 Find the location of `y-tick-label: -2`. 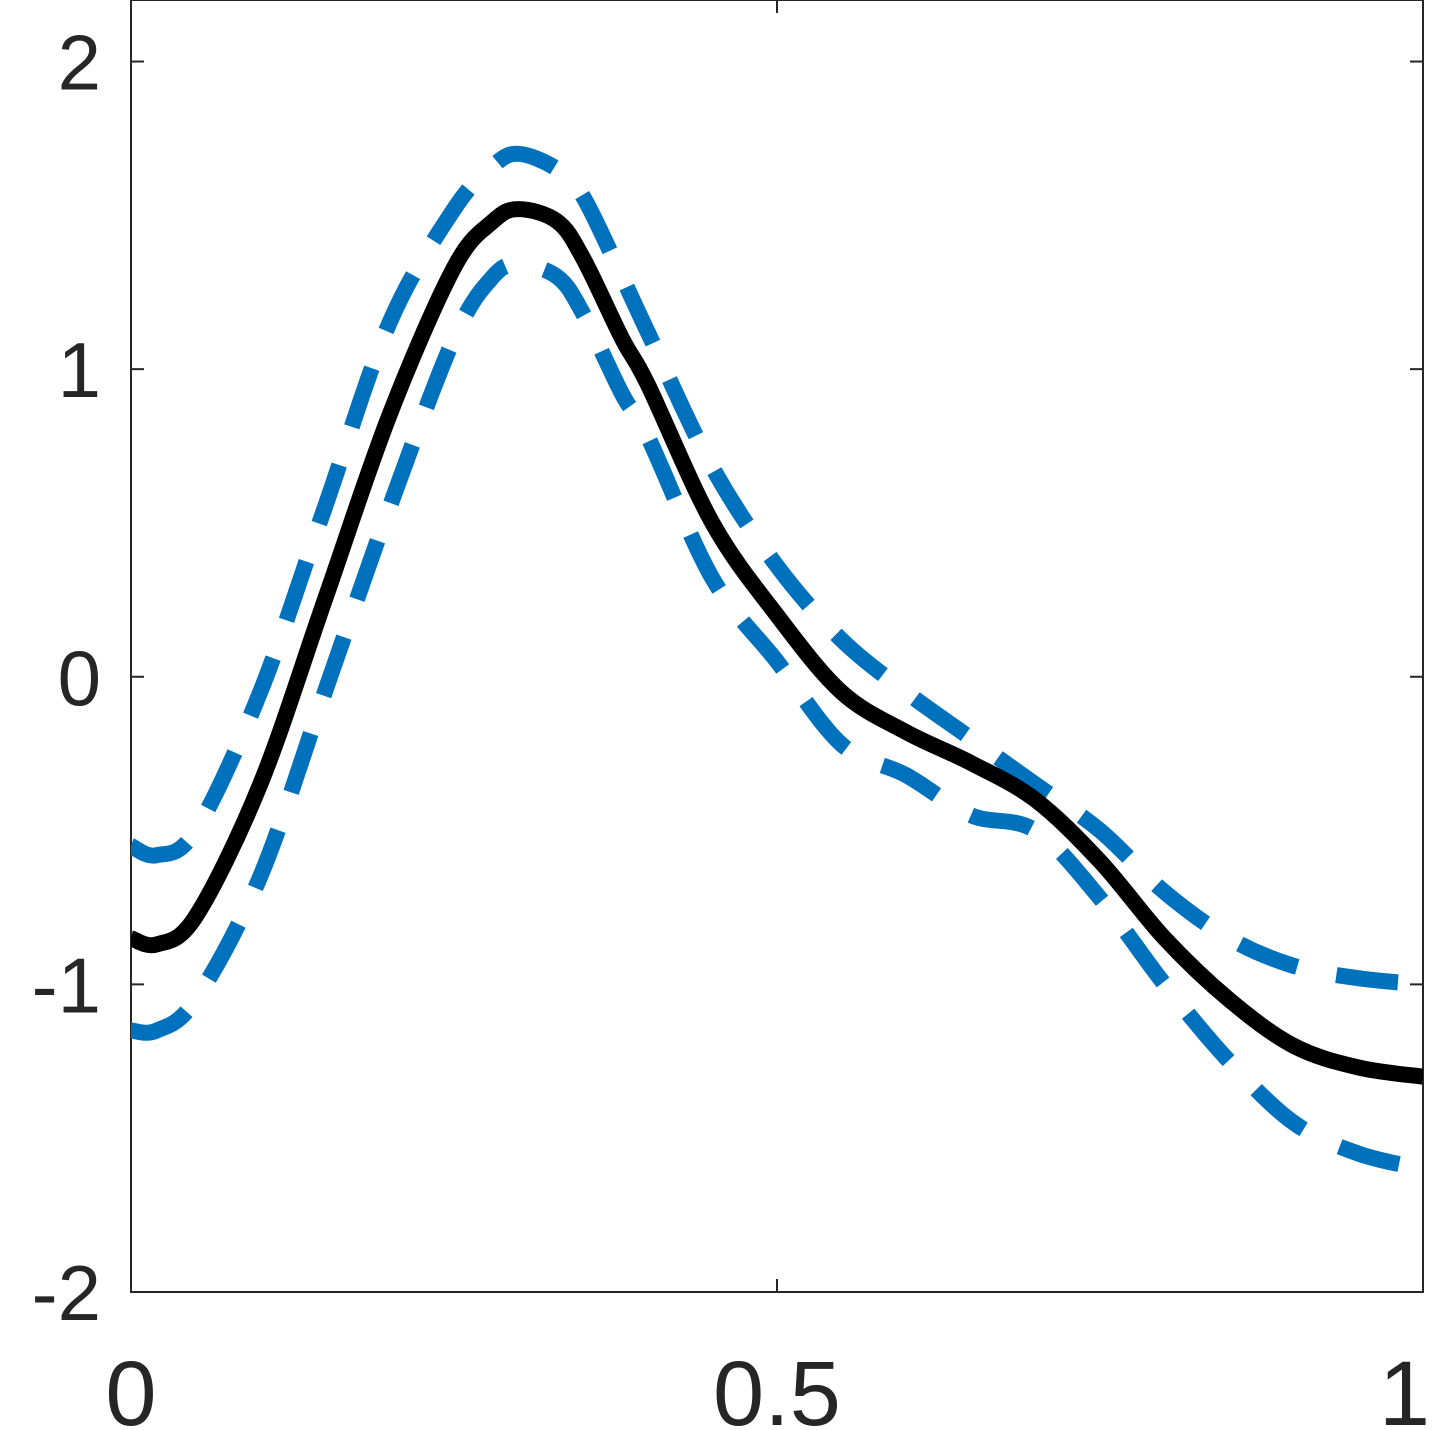

y-tick-label: -2 is located at coordinates (66, 1293).